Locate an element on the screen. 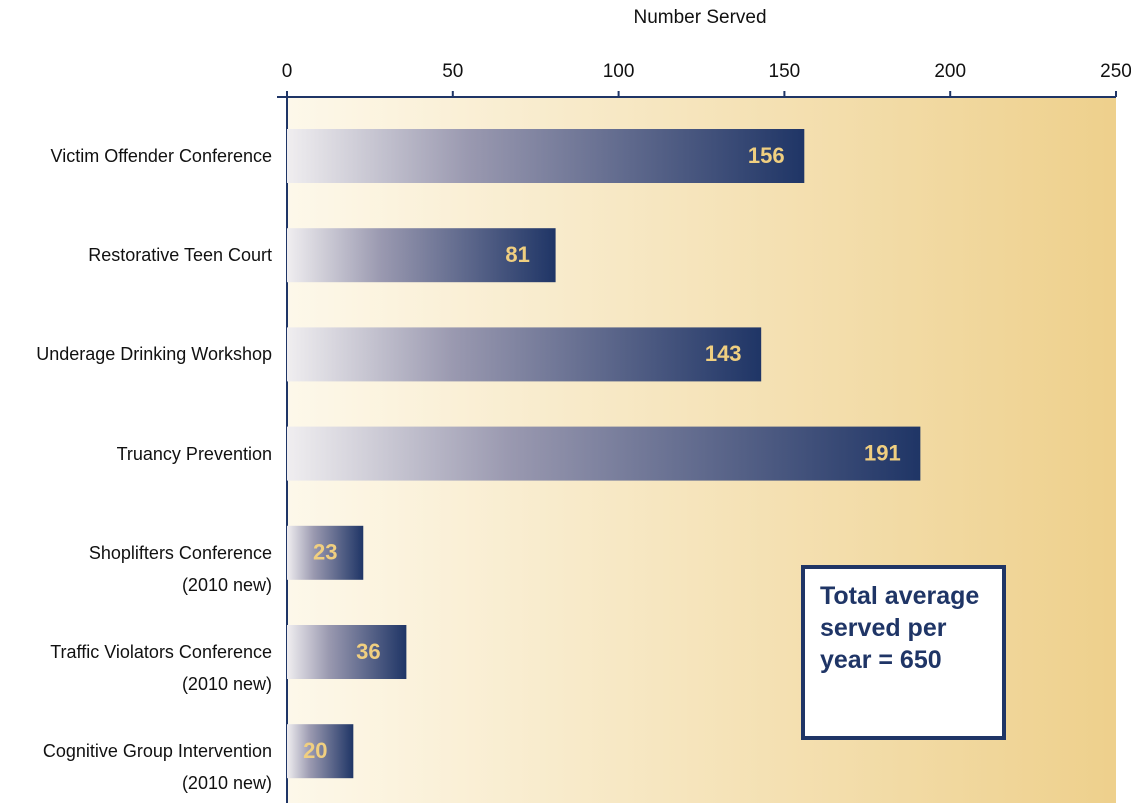  category-label: Shoplifters Conference (2010 new) is located at coordinates (180, 568).